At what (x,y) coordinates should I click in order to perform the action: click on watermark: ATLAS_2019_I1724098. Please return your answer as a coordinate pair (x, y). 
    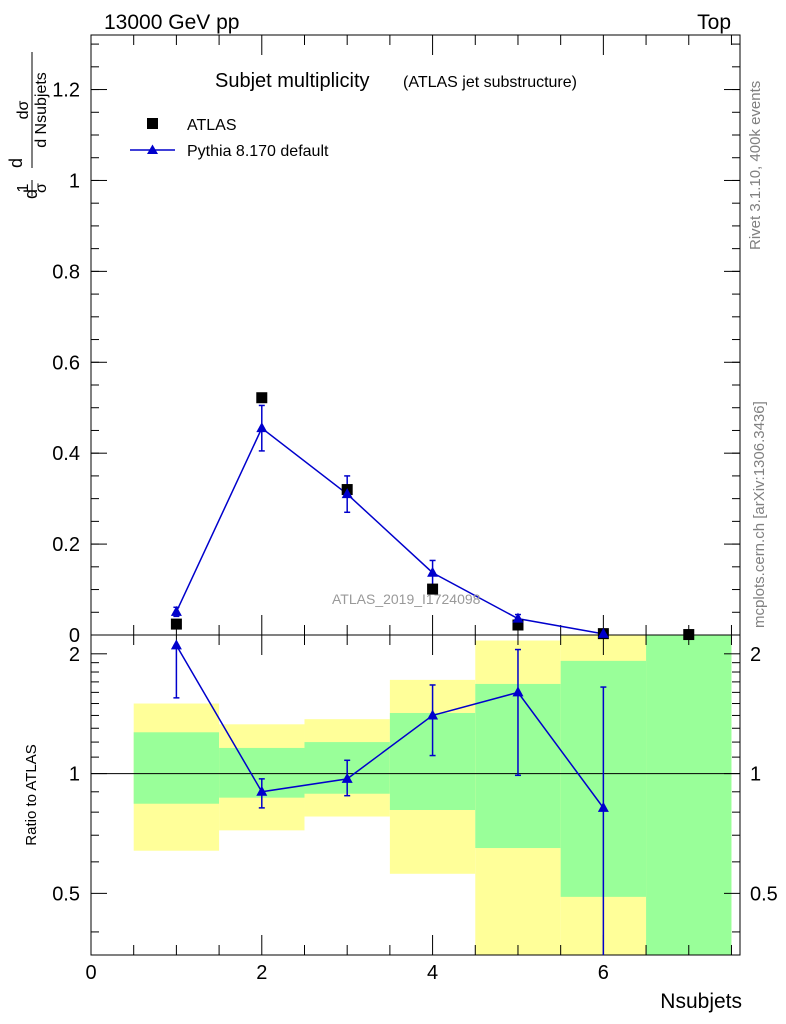
    Looking at the image, I should click on (406, 599).